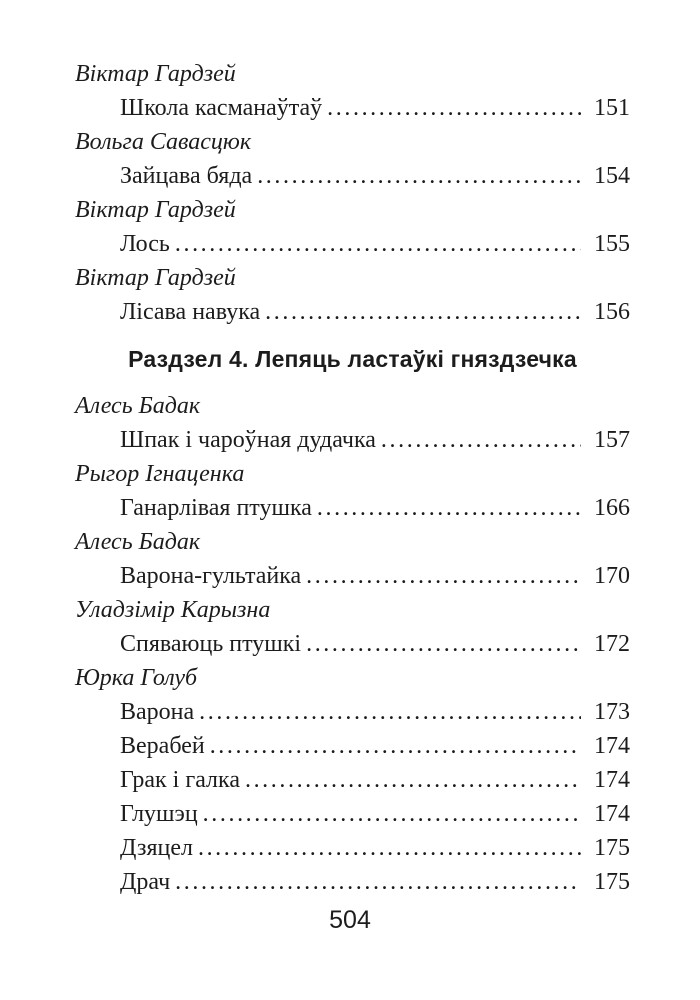 Image resolution: width=700 pixels, height=1000 pixels. I want to click on toc-author-name: Рыгор Ігнаценка, so click(160, 474).